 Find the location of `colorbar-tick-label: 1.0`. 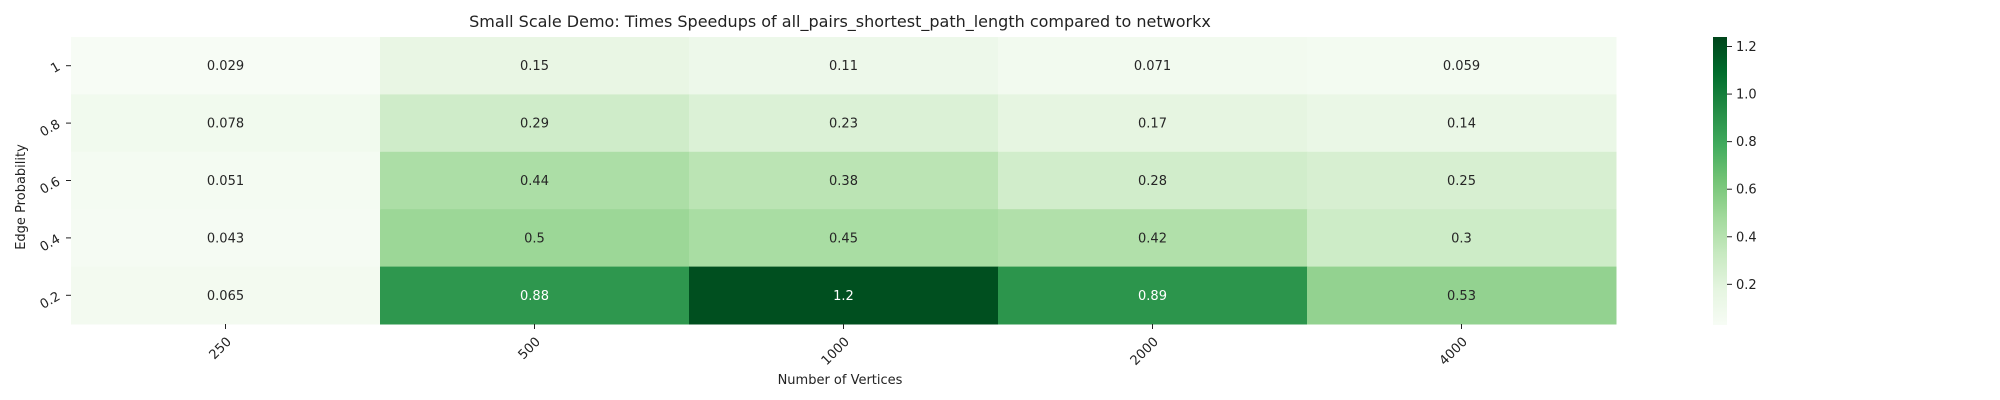

colorbar-tick-label: 1.0 is located at coordinates (1746, 95).